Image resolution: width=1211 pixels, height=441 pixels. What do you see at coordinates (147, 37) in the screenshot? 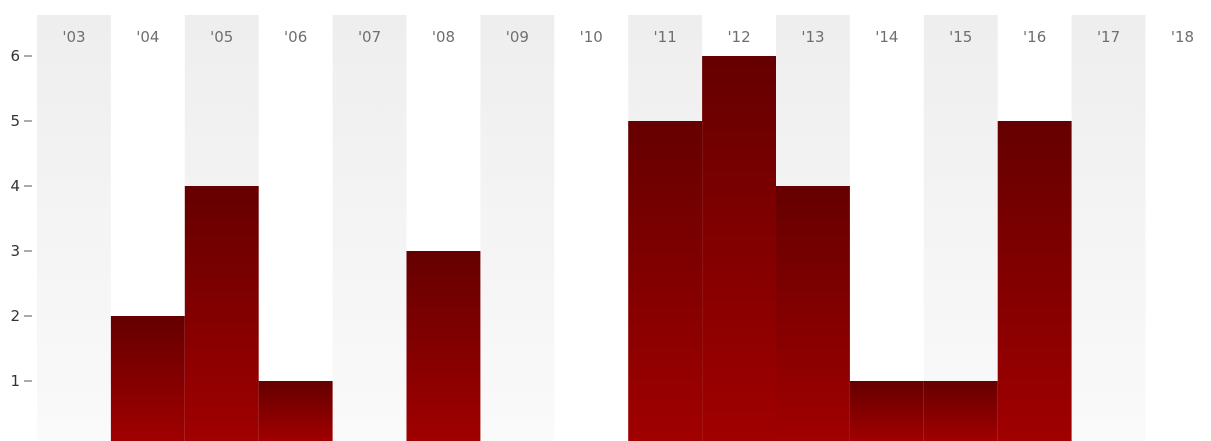
I see `x-tick-label: '04` at bounding box center [147, 37].